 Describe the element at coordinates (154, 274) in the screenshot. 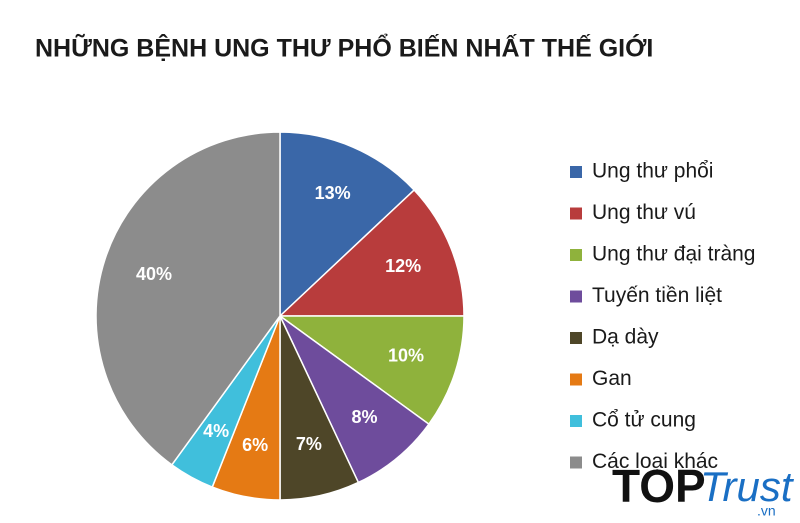

I see `slice-label: 40%` at that location.